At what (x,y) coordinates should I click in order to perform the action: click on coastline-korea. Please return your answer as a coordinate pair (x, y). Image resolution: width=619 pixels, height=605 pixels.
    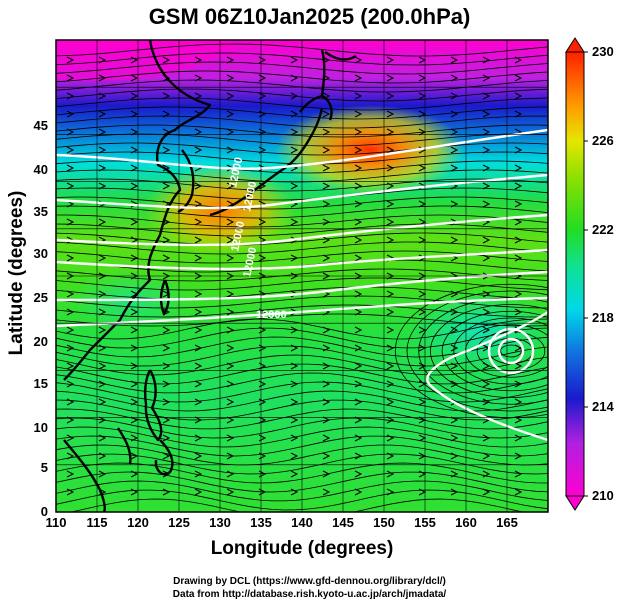
    Looking at the image, I should click on (186, 181).